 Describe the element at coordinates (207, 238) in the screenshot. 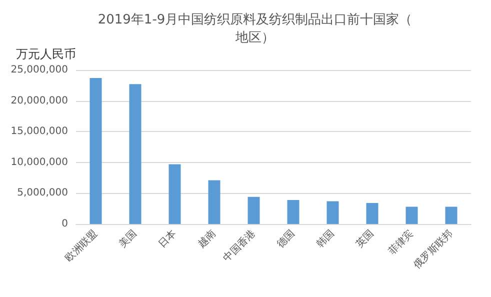

I see `x-tick-label: 越南` at that location.